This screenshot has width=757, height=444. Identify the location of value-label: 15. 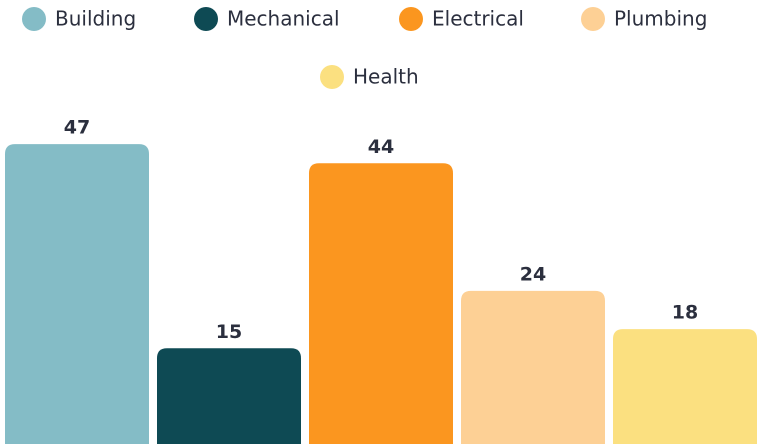
(229, 332).